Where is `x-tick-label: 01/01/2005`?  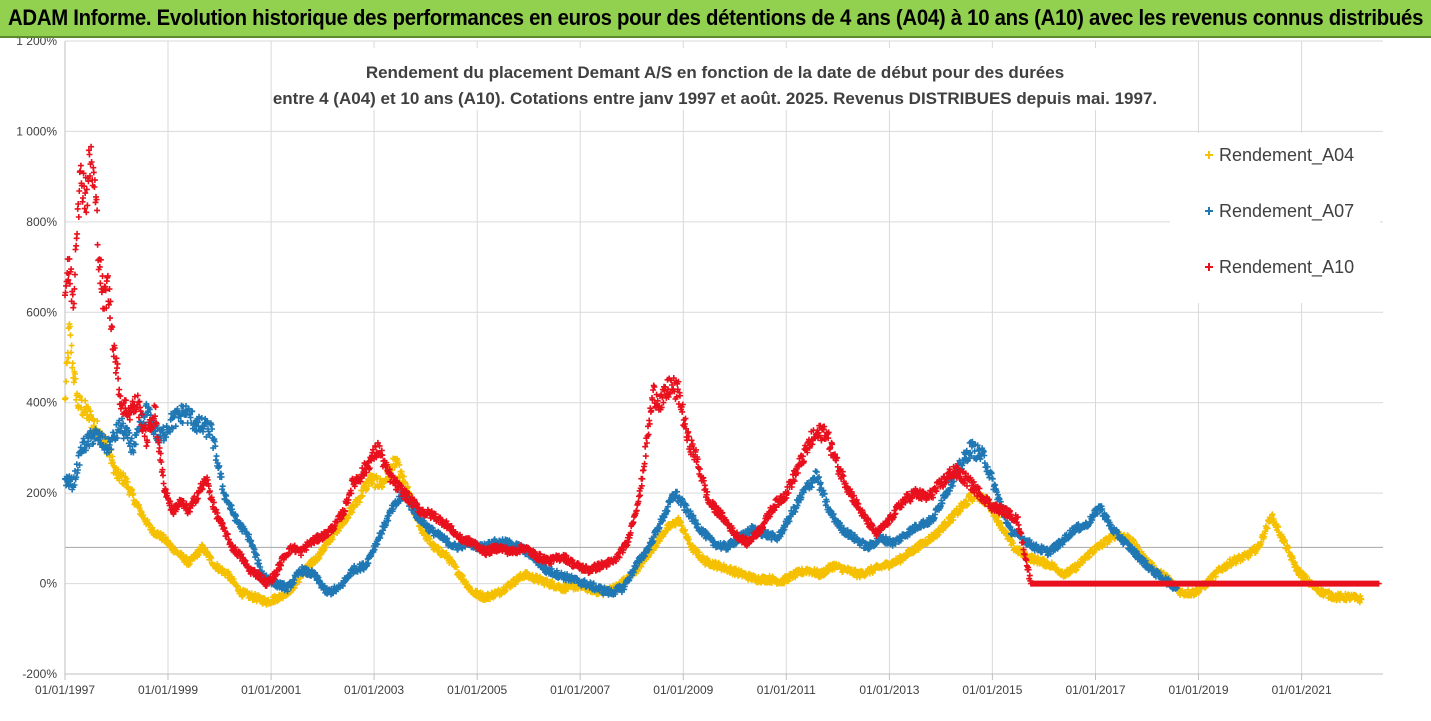
x-tick-label: 01/01/2005 is located at coordinates (477, 690).